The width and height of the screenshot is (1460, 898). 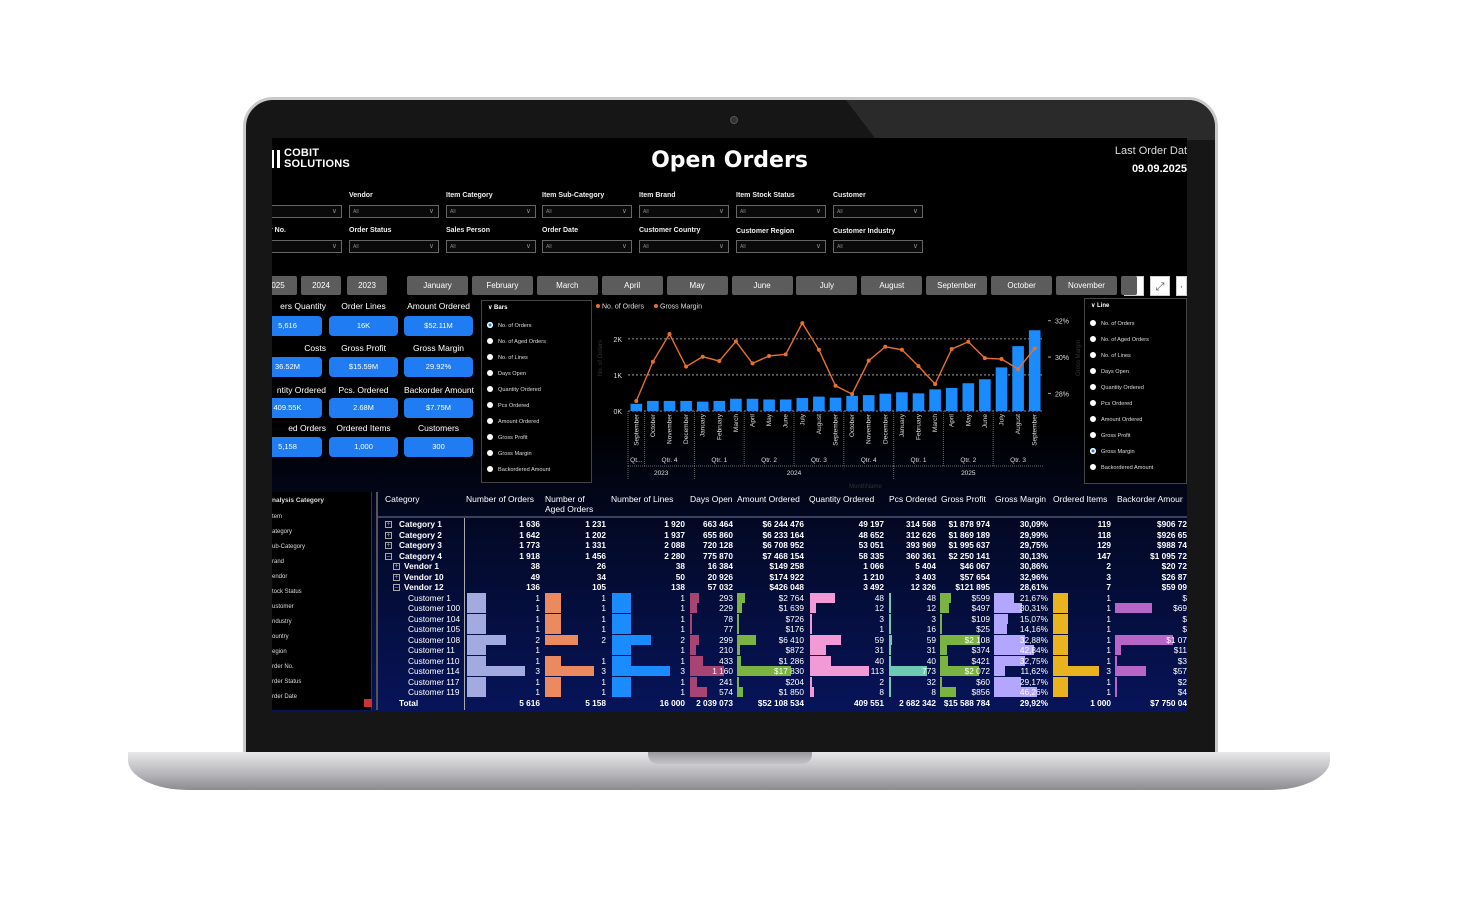 What do you see at coordinates (363, 326) in the screenshot?
I see `kpi-value-card: 16K` at bounding box center [363, 326].